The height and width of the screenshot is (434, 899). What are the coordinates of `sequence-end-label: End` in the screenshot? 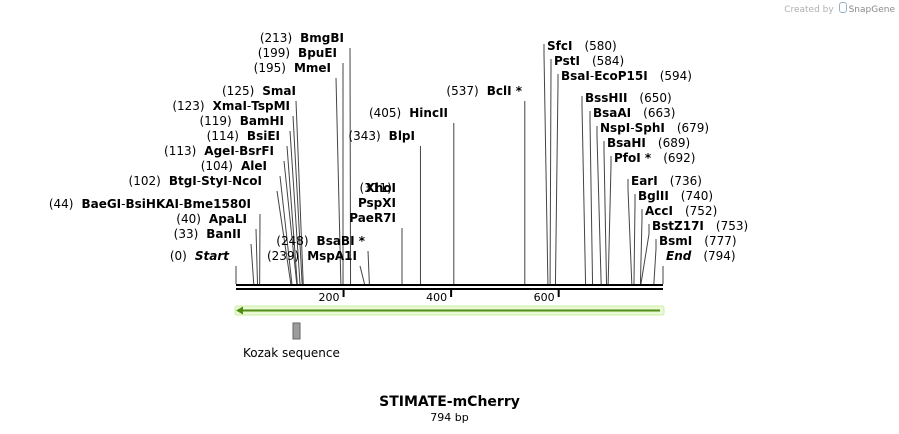 It's located at (679, 256).